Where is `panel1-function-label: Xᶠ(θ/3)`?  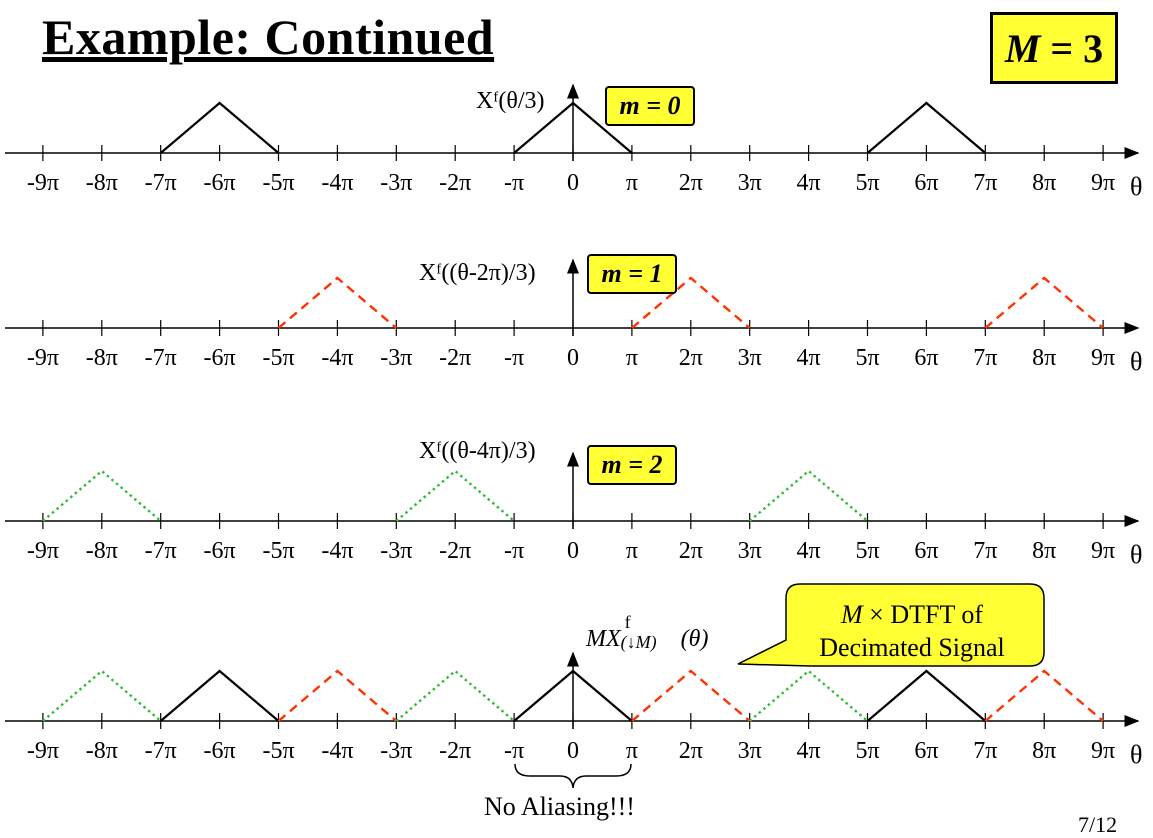
panel1-function-label: Xᶠ(θ/3) is located at coordinates (510, 101).